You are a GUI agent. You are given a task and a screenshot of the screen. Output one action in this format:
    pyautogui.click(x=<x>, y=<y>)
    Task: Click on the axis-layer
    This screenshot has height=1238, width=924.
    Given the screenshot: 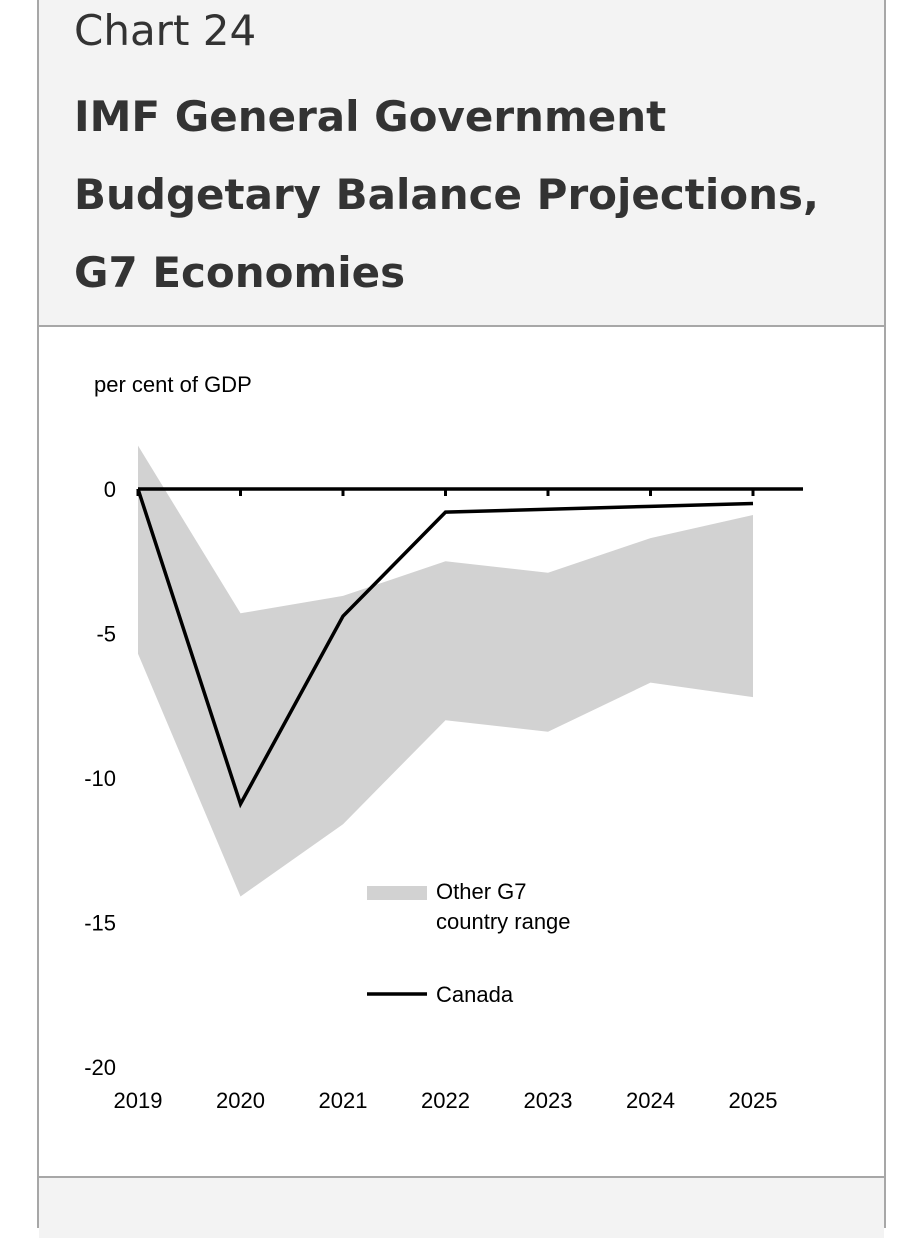 What is the action you would take?
    pyautogui.click(x=470, y=492)
    